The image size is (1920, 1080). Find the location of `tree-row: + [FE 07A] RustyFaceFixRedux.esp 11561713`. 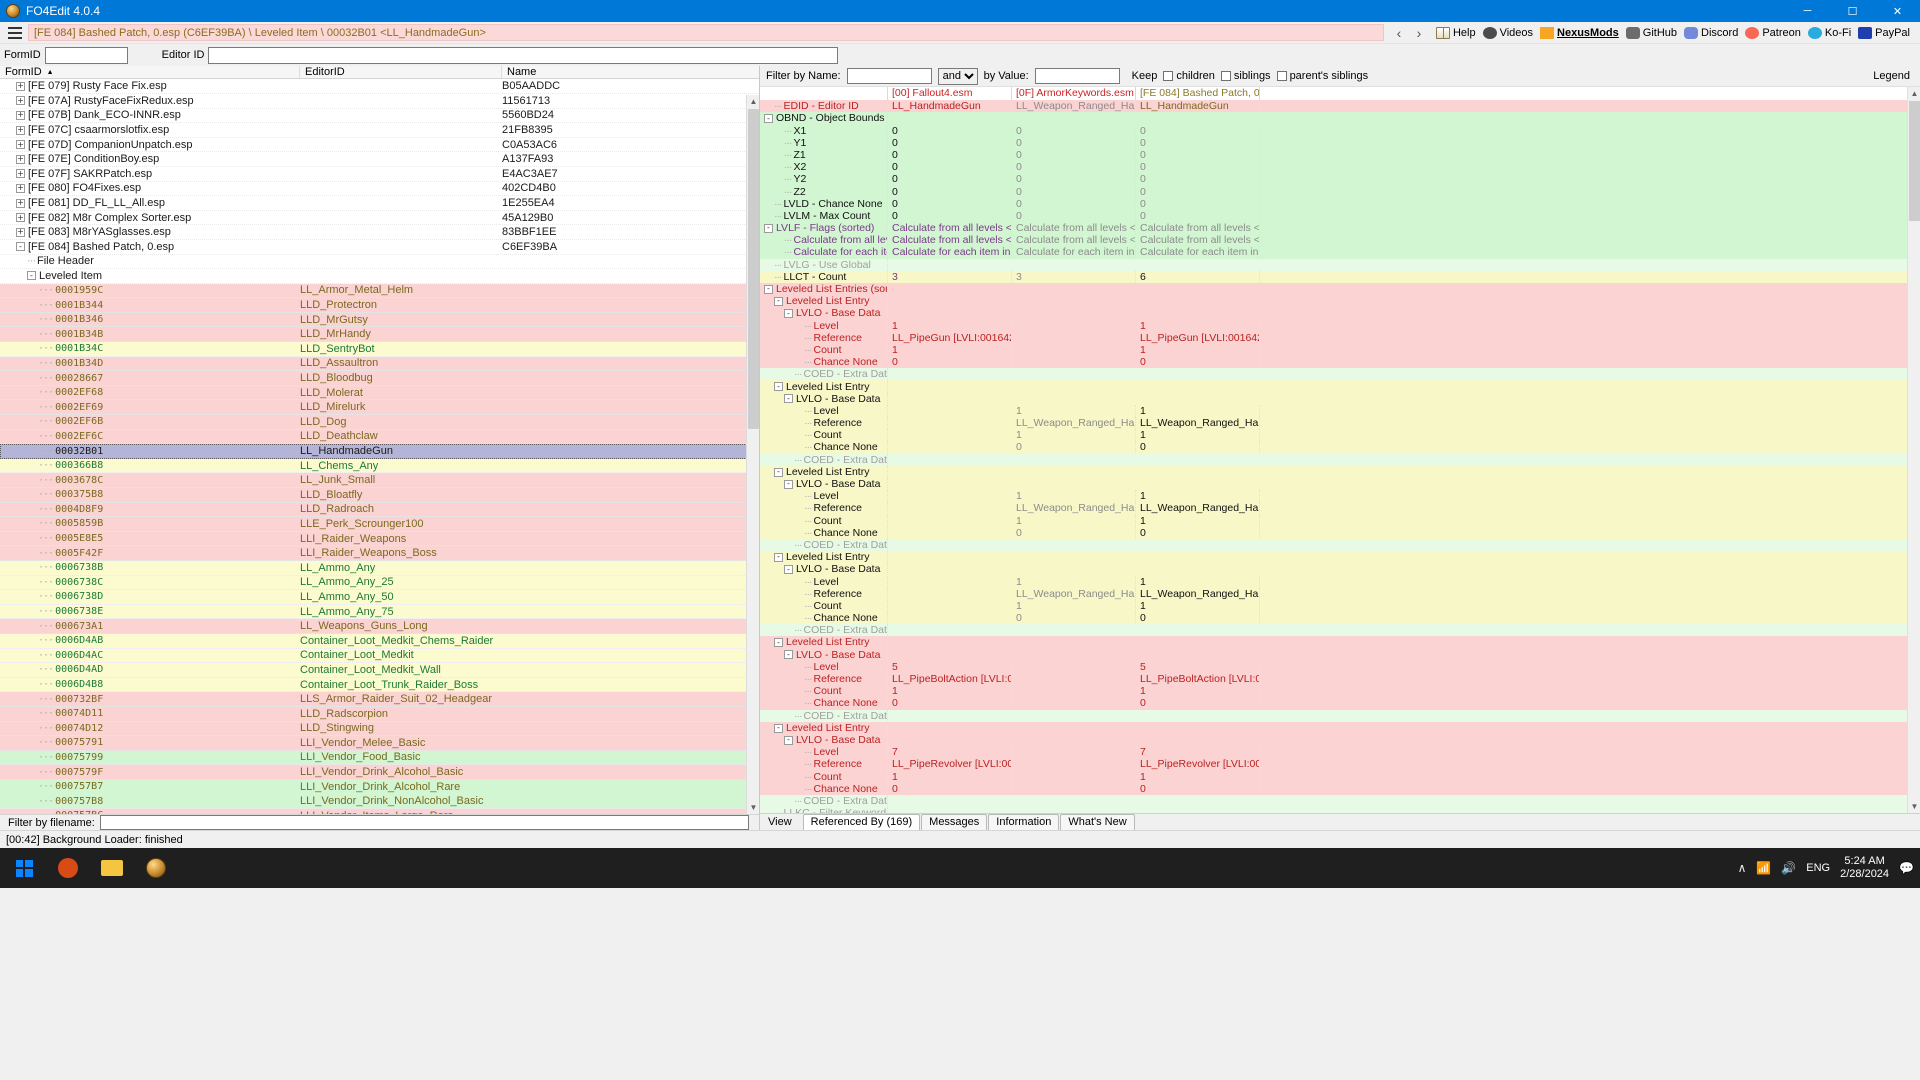

tree-row: + [FE 07A] RustyFaceFixRedux.esp 11561713 is located at coordinates (379, 101).